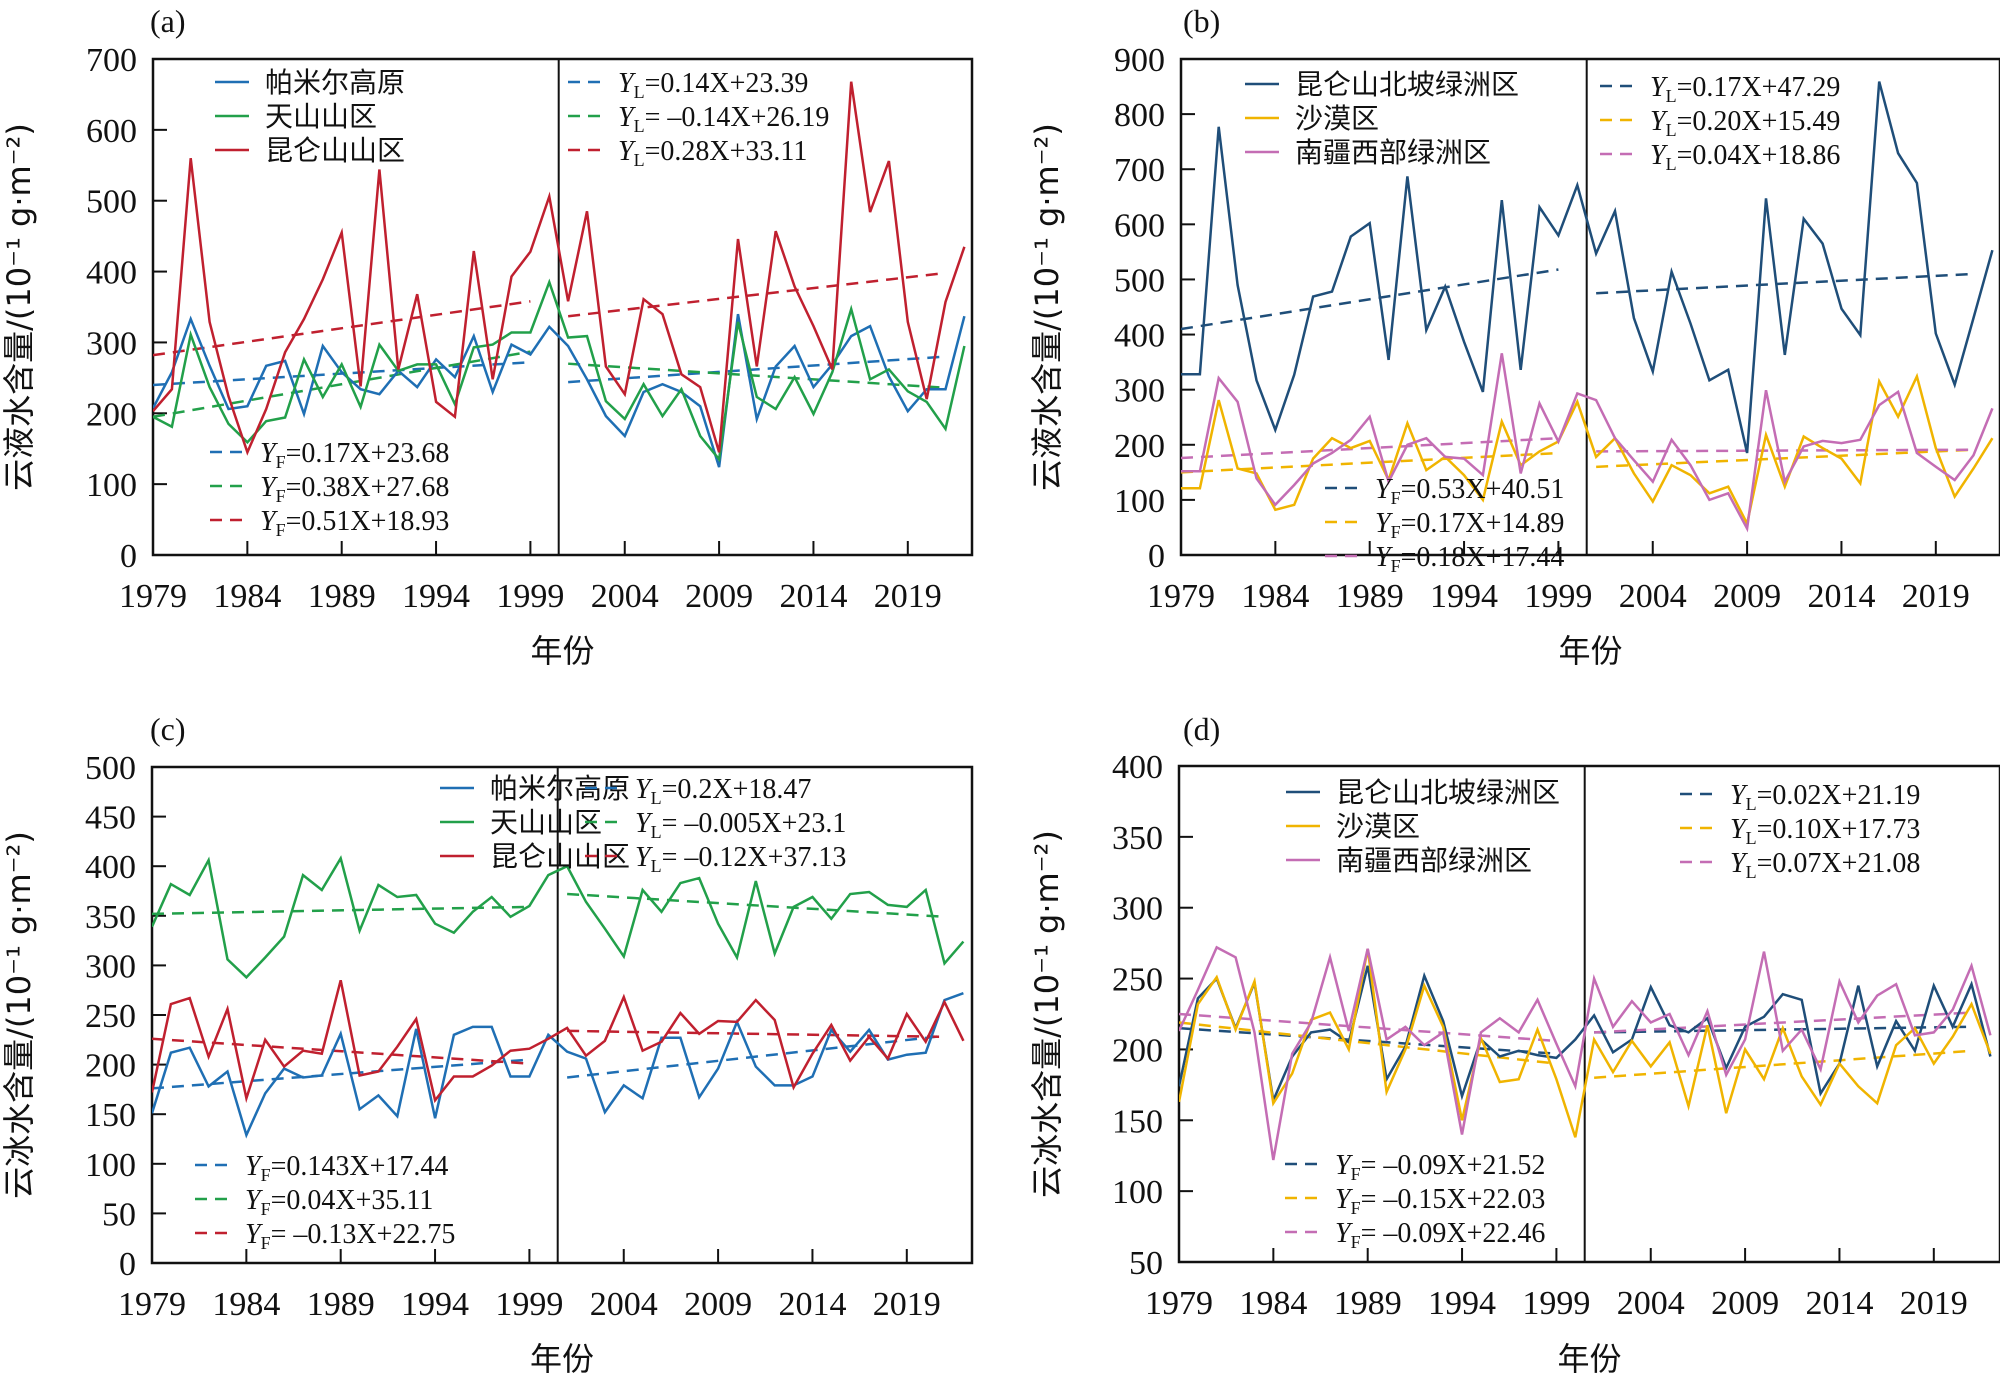  Describe the element at coordinates (1139, 170) in the screenshot. I see `y-tick-label: 700` at that location.